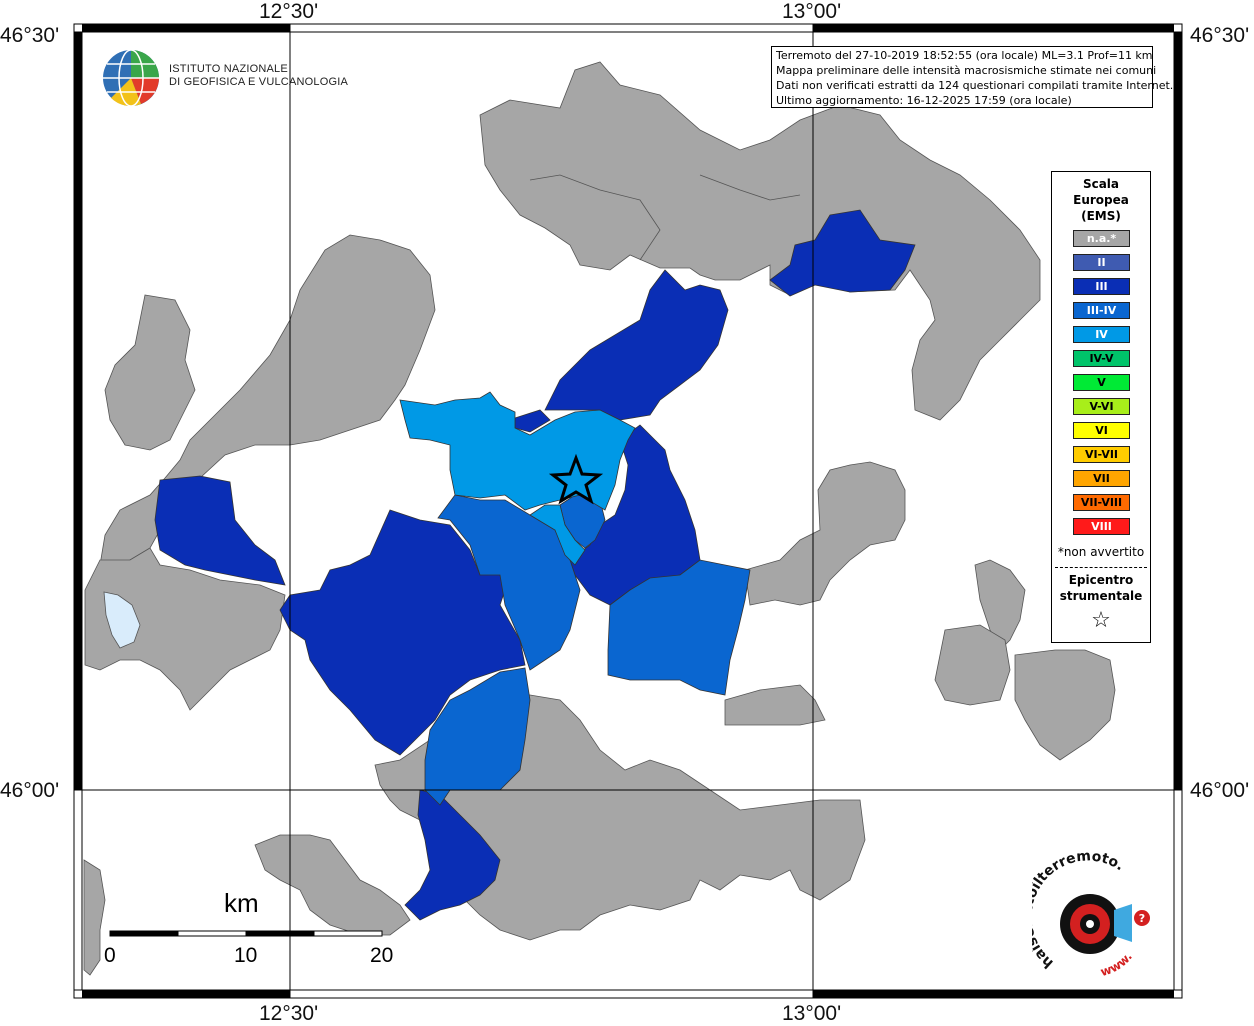 Image resolution: width=1254 pixels, height=1026 pixels. Describe the element at coordinates (382, 955) in the screenshot. I see `scale-tick-20: 20` at that location.